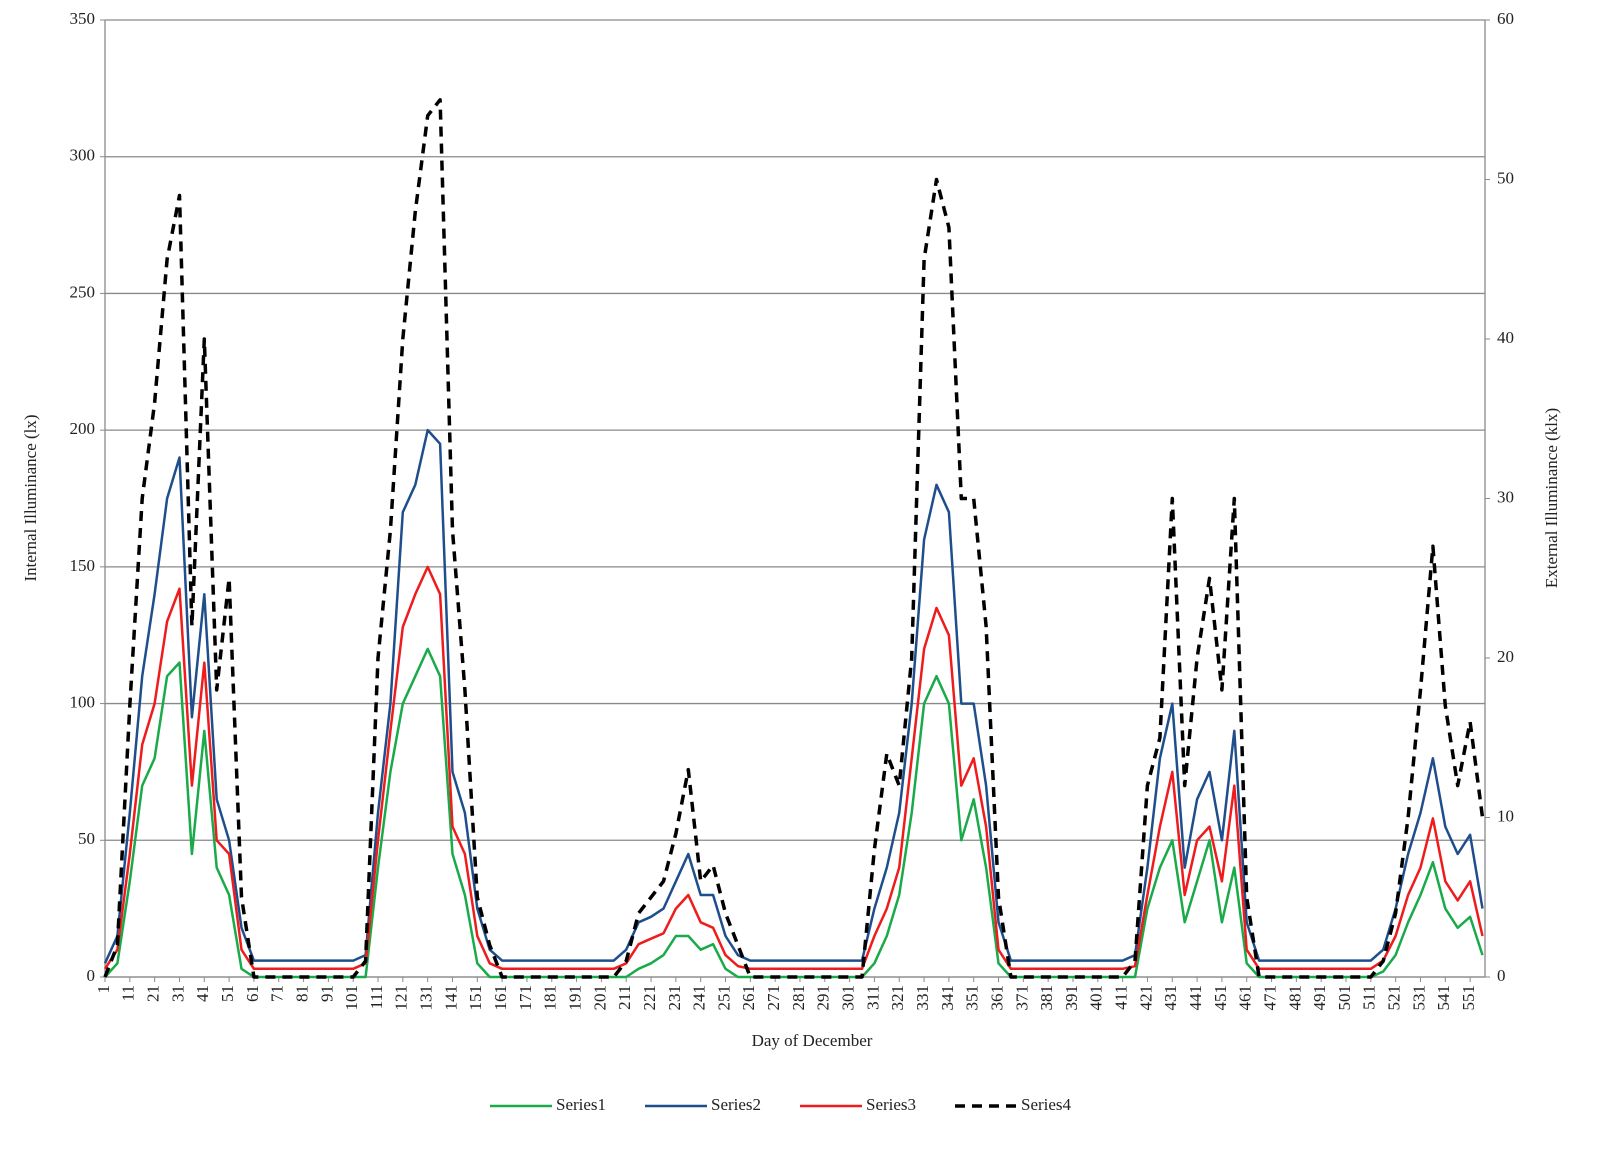 This screenshot has width=1600, height=1151. I want to click on x-tick-label: 431, so click(1170, 998).